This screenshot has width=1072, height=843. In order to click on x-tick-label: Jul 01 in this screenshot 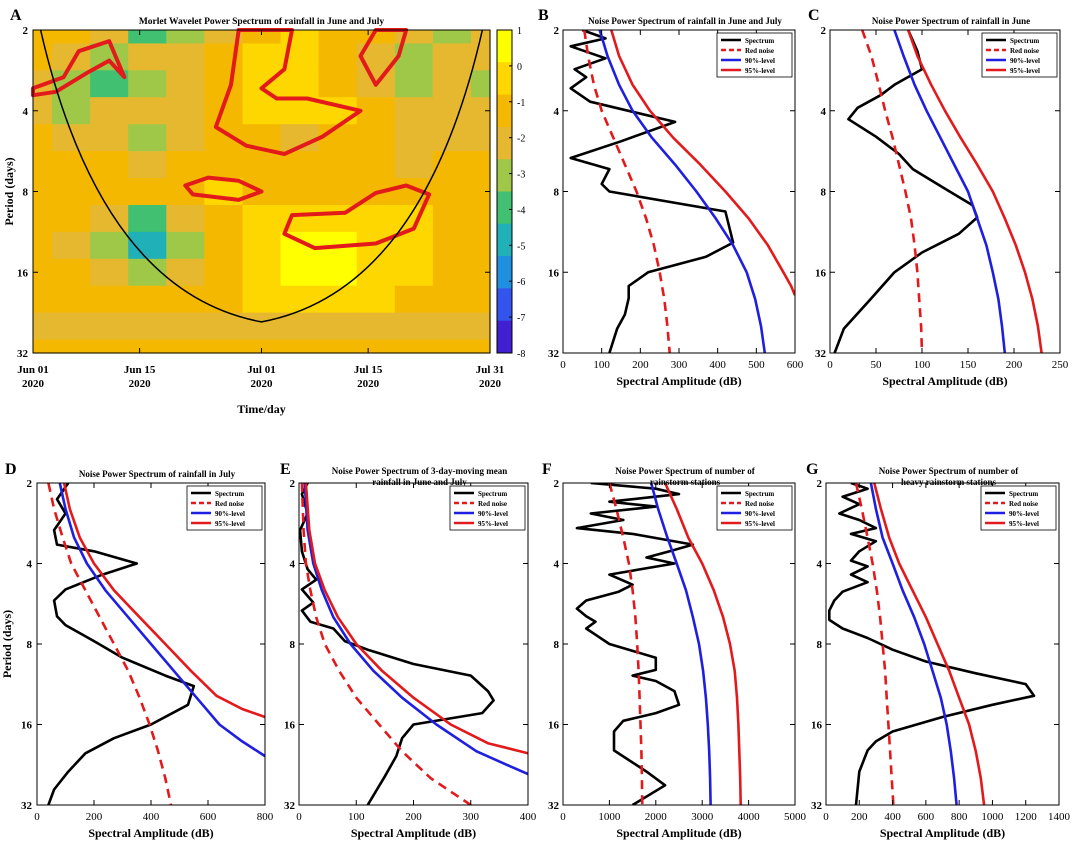, I will do `click(261, 370)`.